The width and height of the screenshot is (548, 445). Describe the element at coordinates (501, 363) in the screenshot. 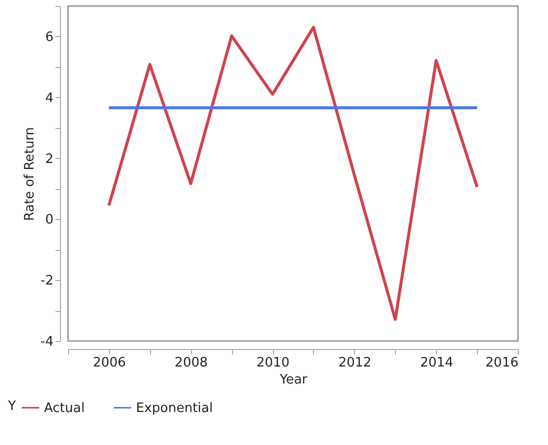

I see `x-tick-label: 2016` at that location.